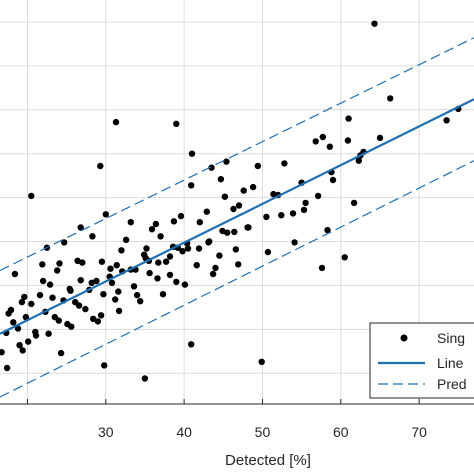  What do you see at coordinates (450, 363) in the screenshot?
I see `legend-label-line: Line` at bounding box center [450, 363].